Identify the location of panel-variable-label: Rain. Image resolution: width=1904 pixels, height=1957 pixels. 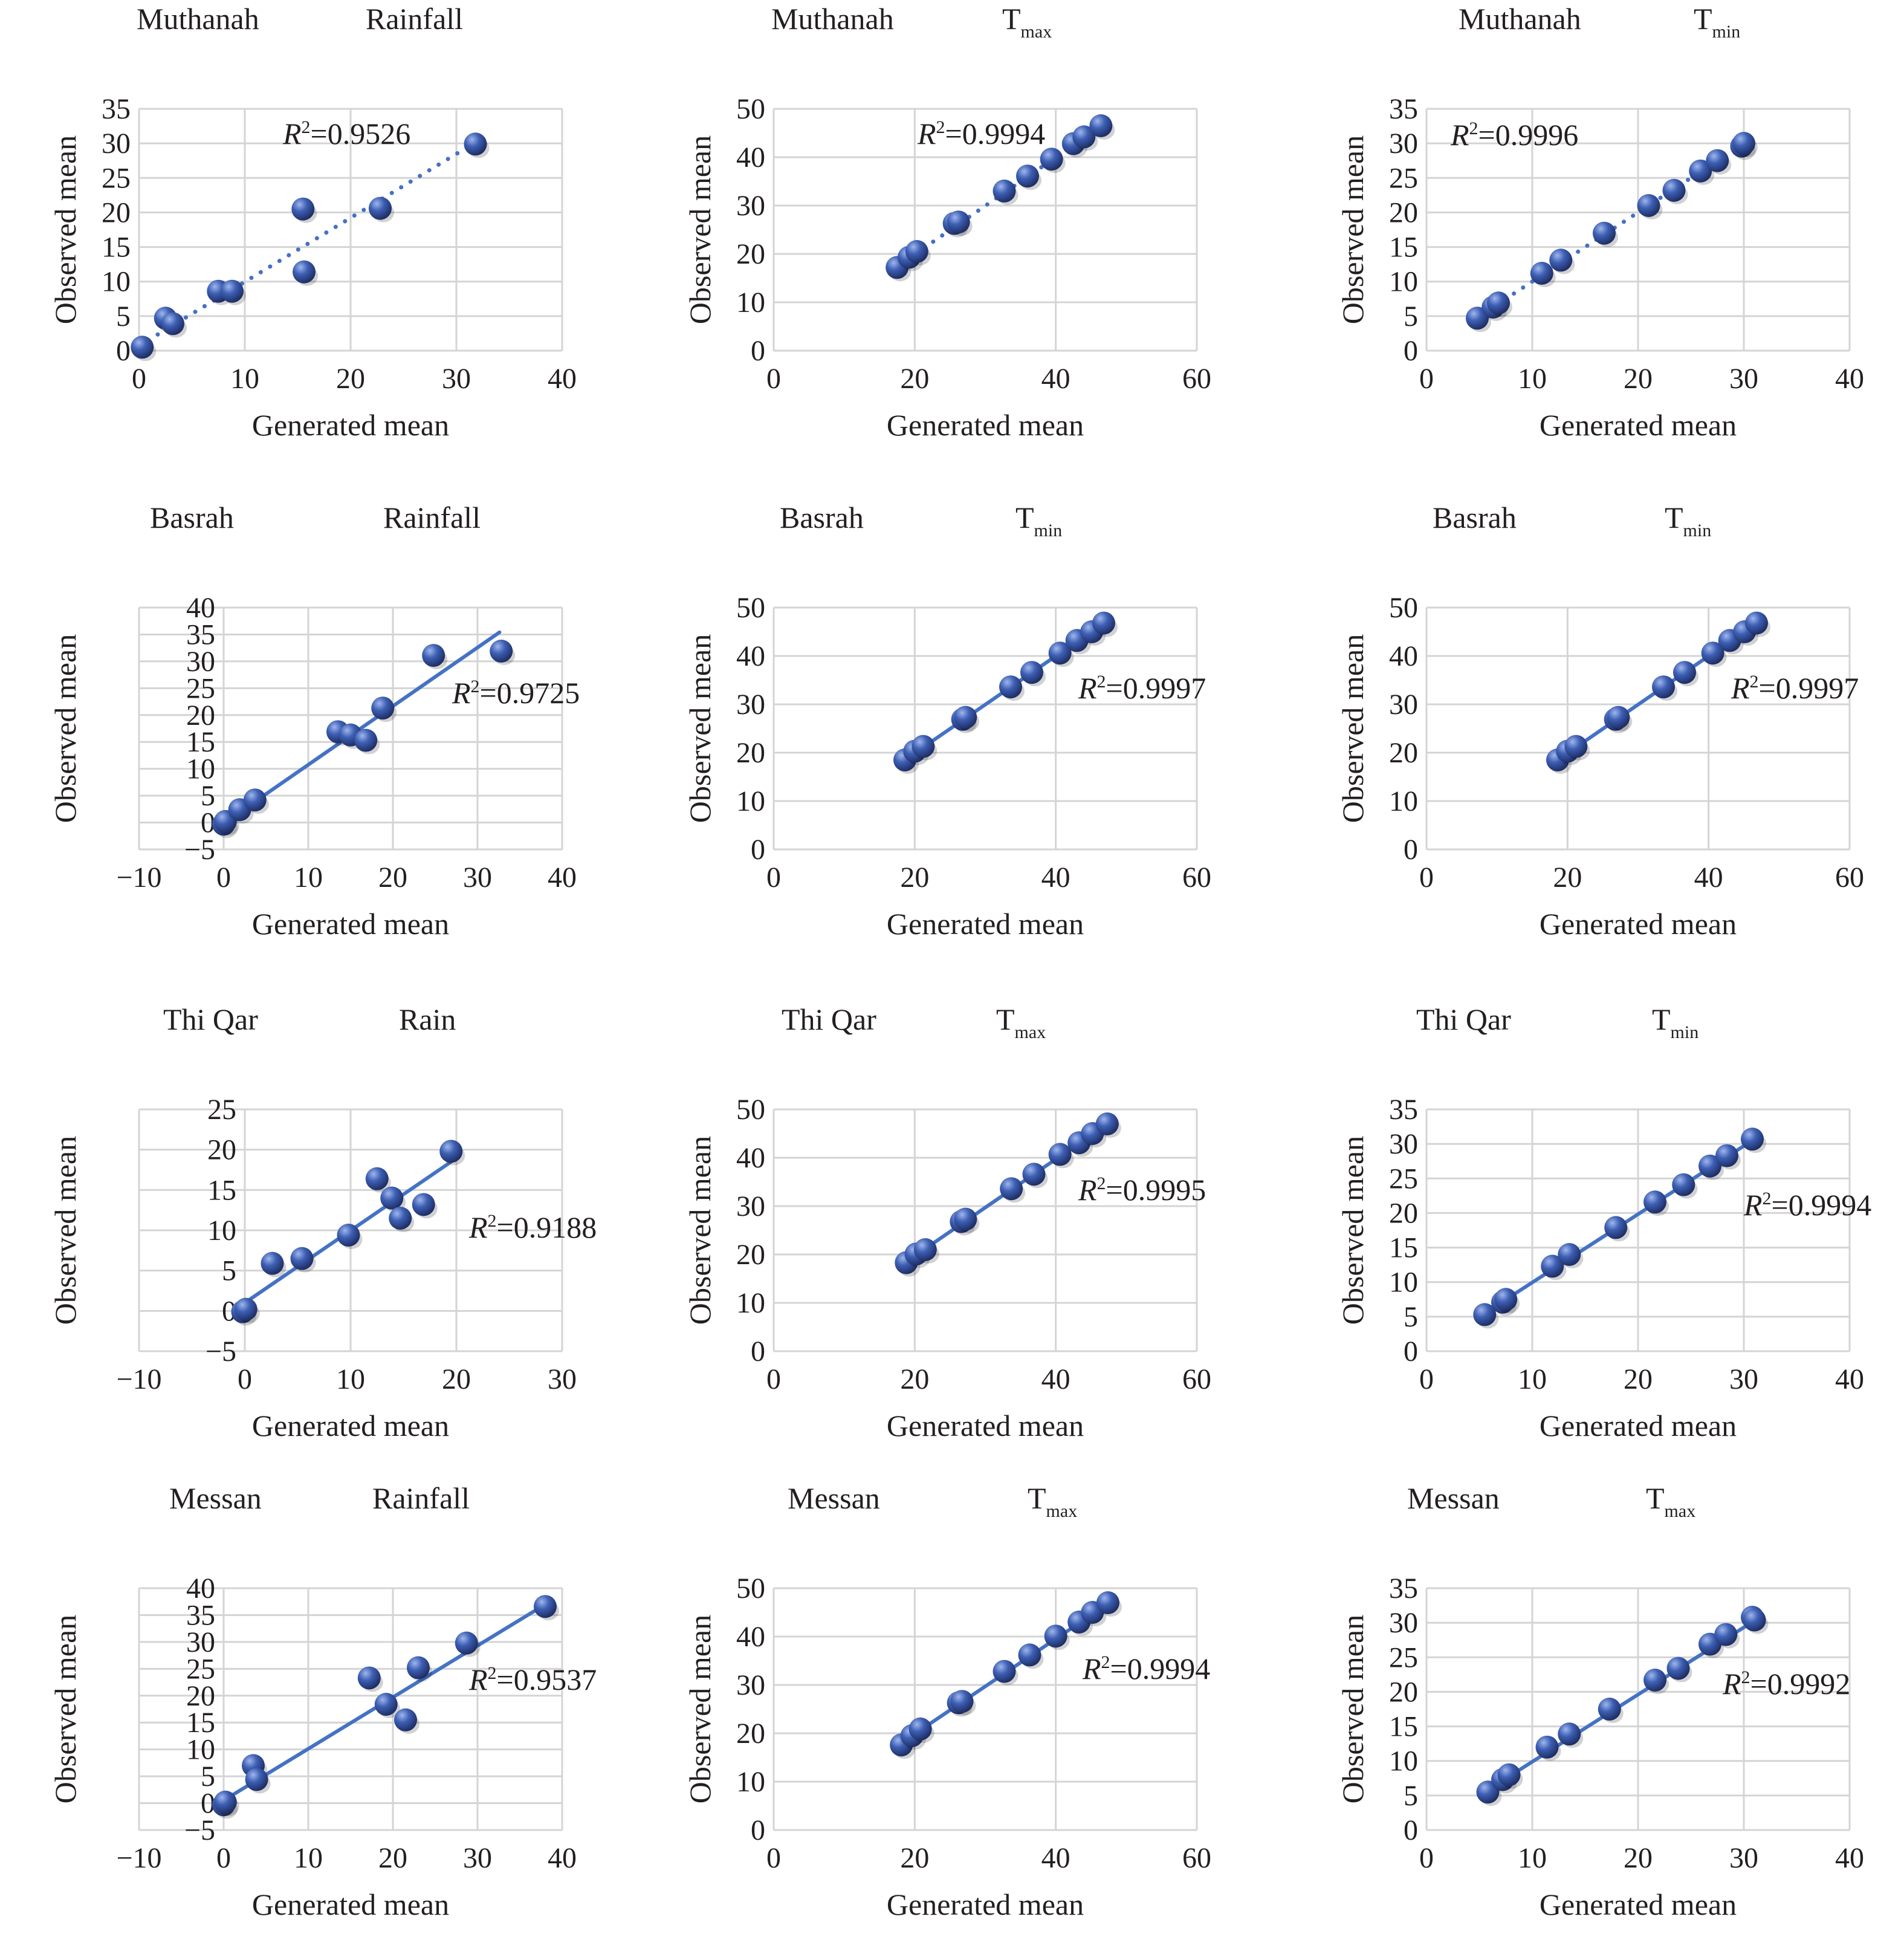
(427, 1023).